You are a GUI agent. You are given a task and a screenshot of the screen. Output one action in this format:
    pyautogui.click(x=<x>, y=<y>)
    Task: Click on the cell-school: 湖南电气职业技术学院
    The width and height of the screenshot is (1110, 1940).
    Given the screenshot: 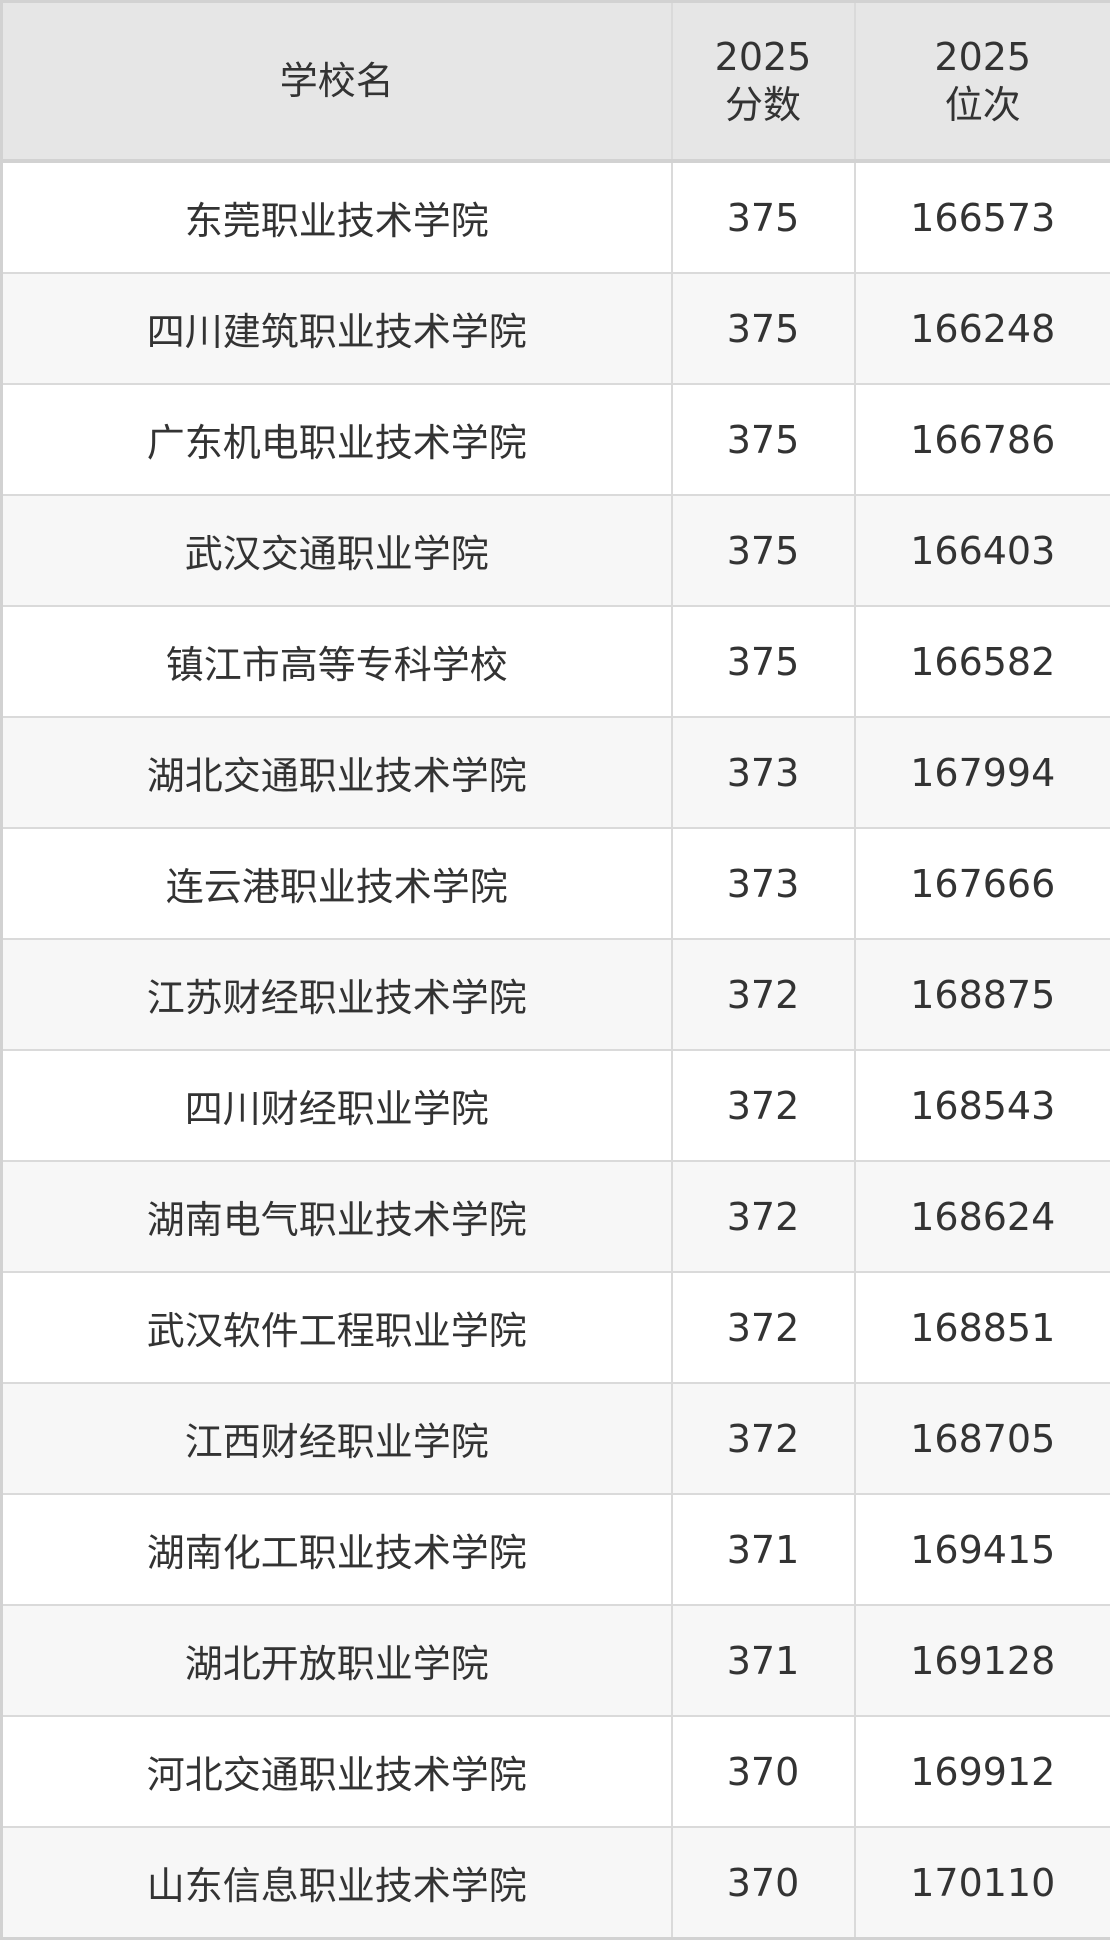 What is the action you would take?
    pyautogui.click(x=337, y=1216)
    